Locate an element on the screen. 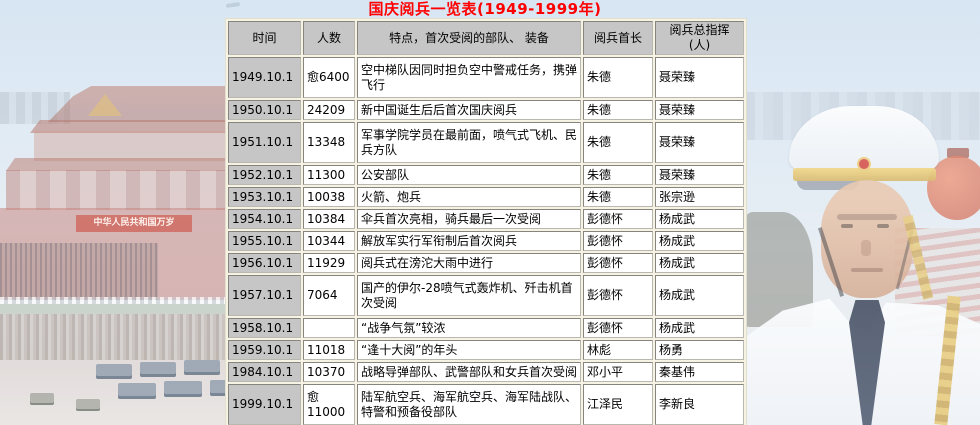  grandstand-crowd is located at coordinates (79, 271).